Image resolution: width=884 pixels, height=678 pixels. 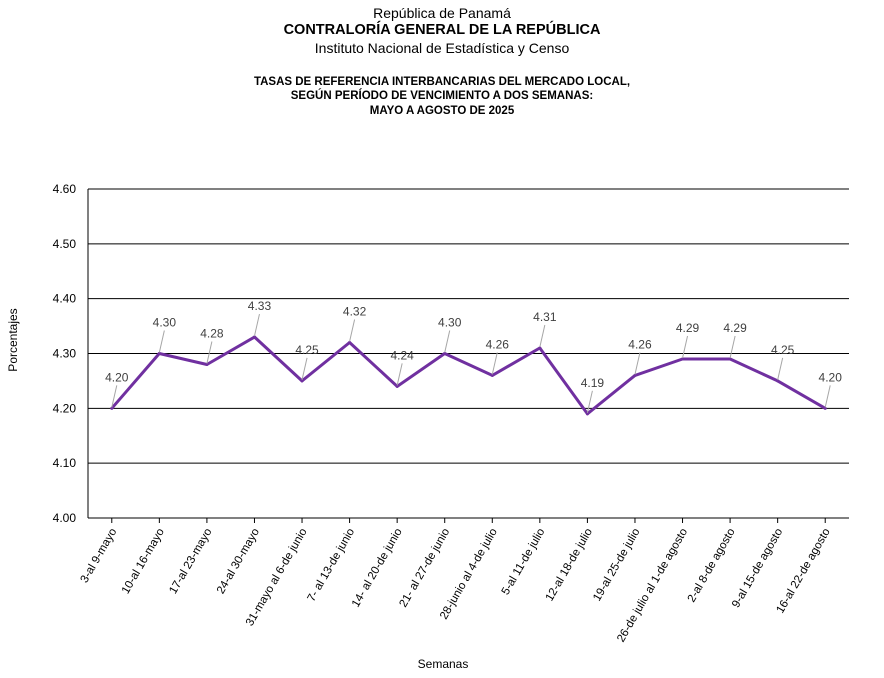 What do you see at coordinates (442, 13) in the screenshot?
I see `header-country: República de Panamá` at bounding box center [442, 13].